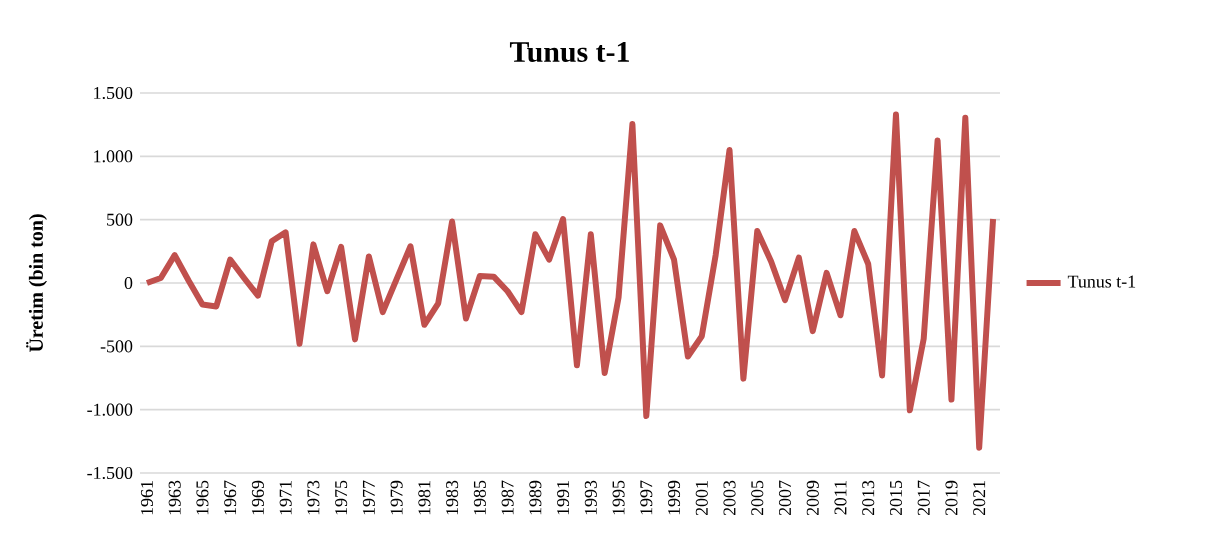 The height and width of the screenshot is (549, 1219). Describe the element at coordinates (230, 497) in the screenshot. I see `x-tick-label: 1967` at that location.